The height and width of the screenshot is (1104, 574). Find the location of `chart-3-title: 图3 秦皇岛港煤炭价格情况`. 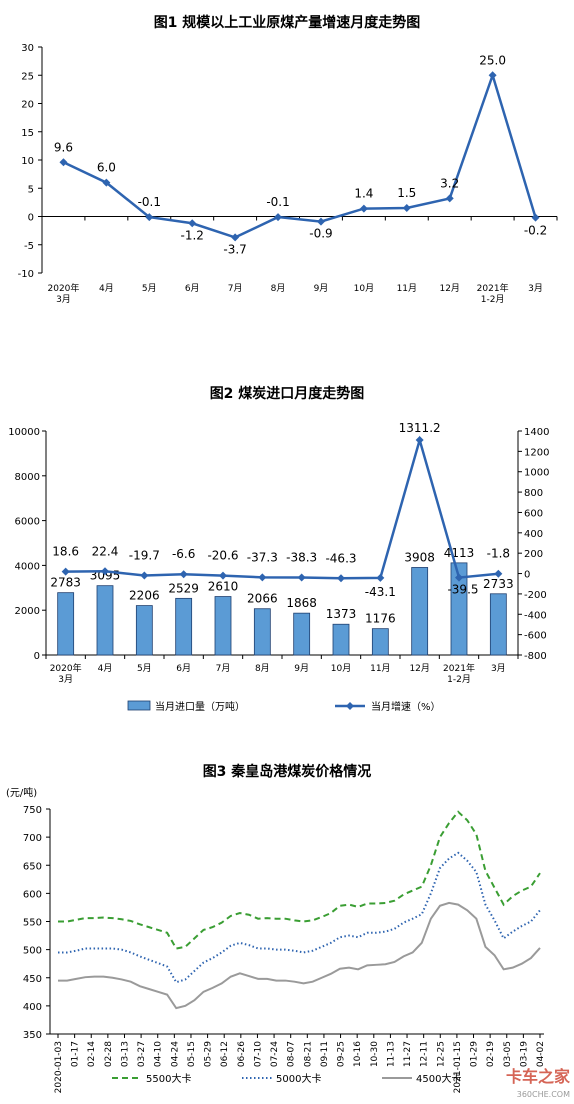

chart-3-title: 图3 秦皇岛港煤炭价格情况 is located at coordinates (287, 771).